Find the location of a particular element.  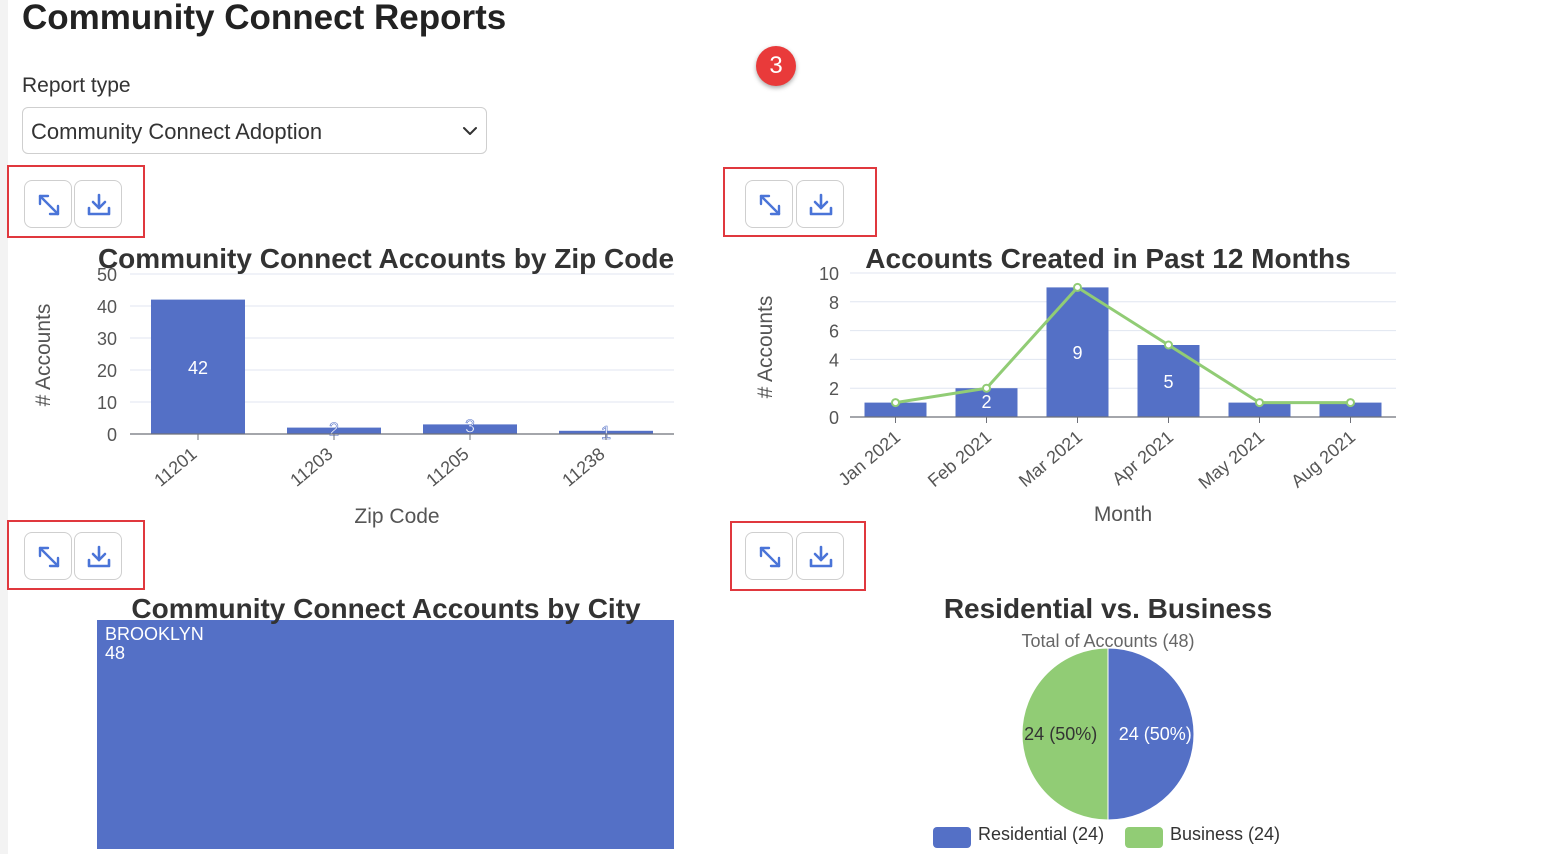

toolbar-highlight-pie is located at coordinates (798, 556).